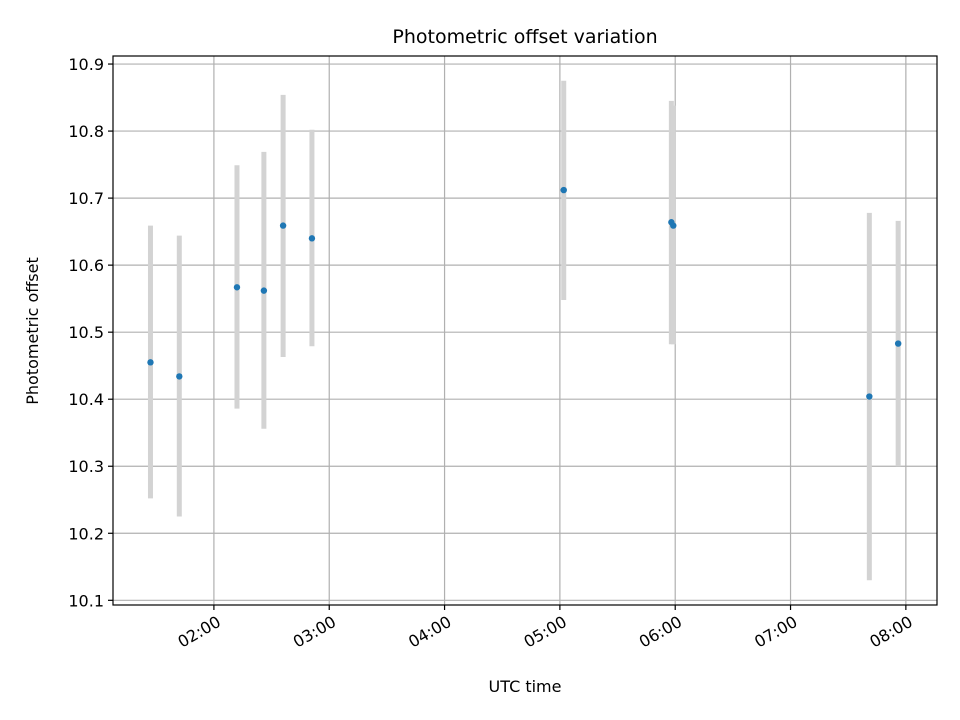  What do you see at coordinates (86, 131) in the screenshot?
I see `y-tick-label: 10.8` at bounding box center [86, 131].